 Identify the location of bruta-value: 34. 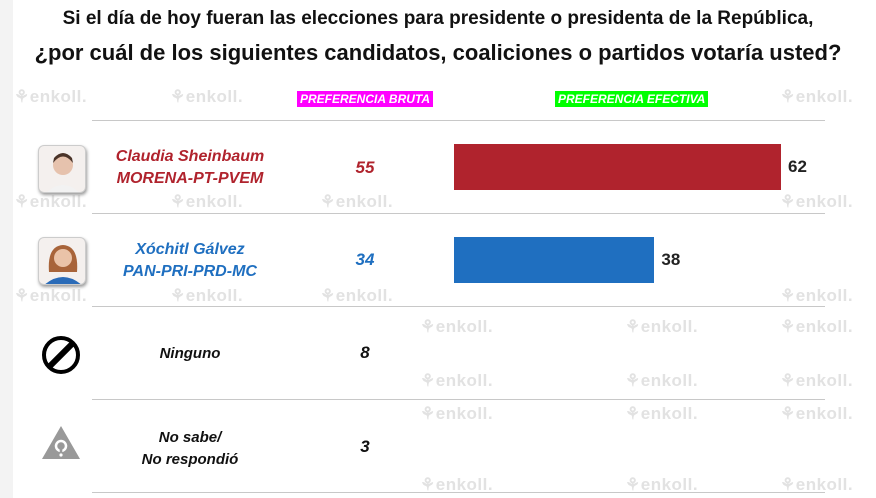
(365, 259).